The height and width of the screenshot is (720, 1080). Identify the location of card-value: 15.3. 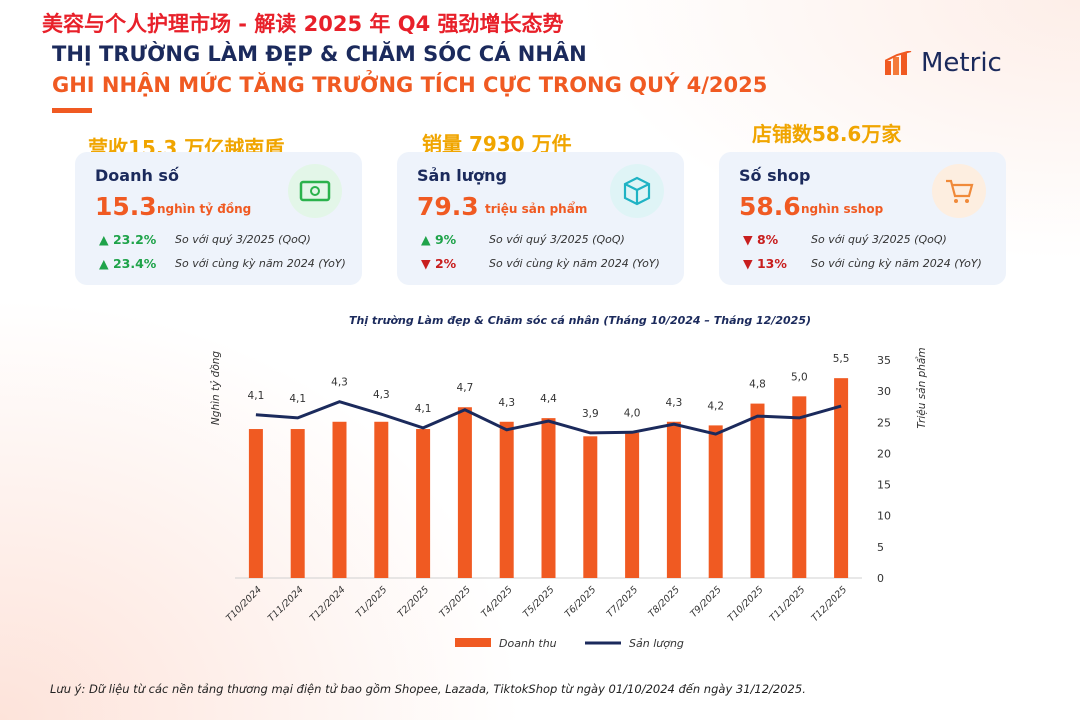
(126, 206).